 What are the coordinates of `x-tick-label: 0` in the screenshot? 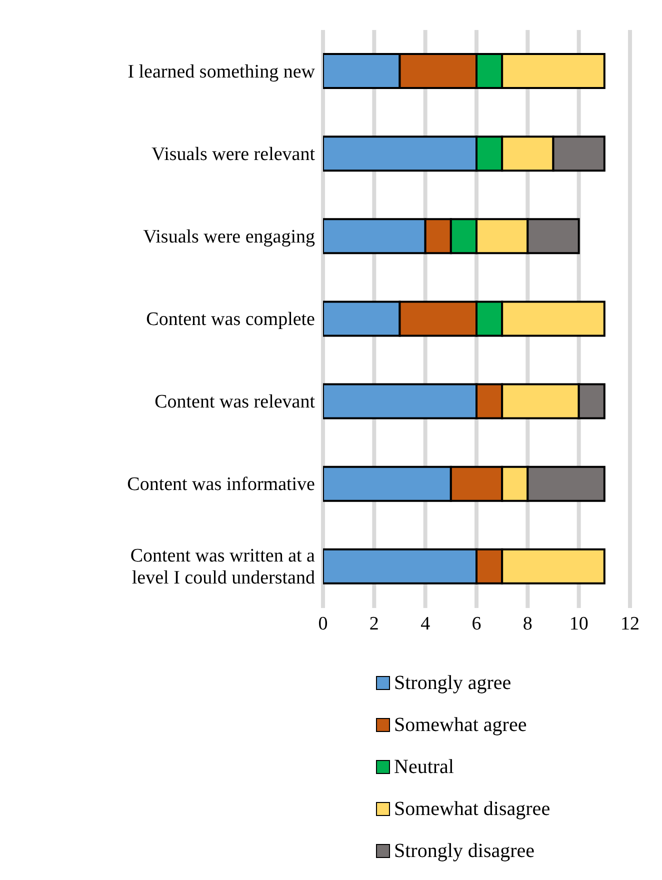 It's located at (323, 623).